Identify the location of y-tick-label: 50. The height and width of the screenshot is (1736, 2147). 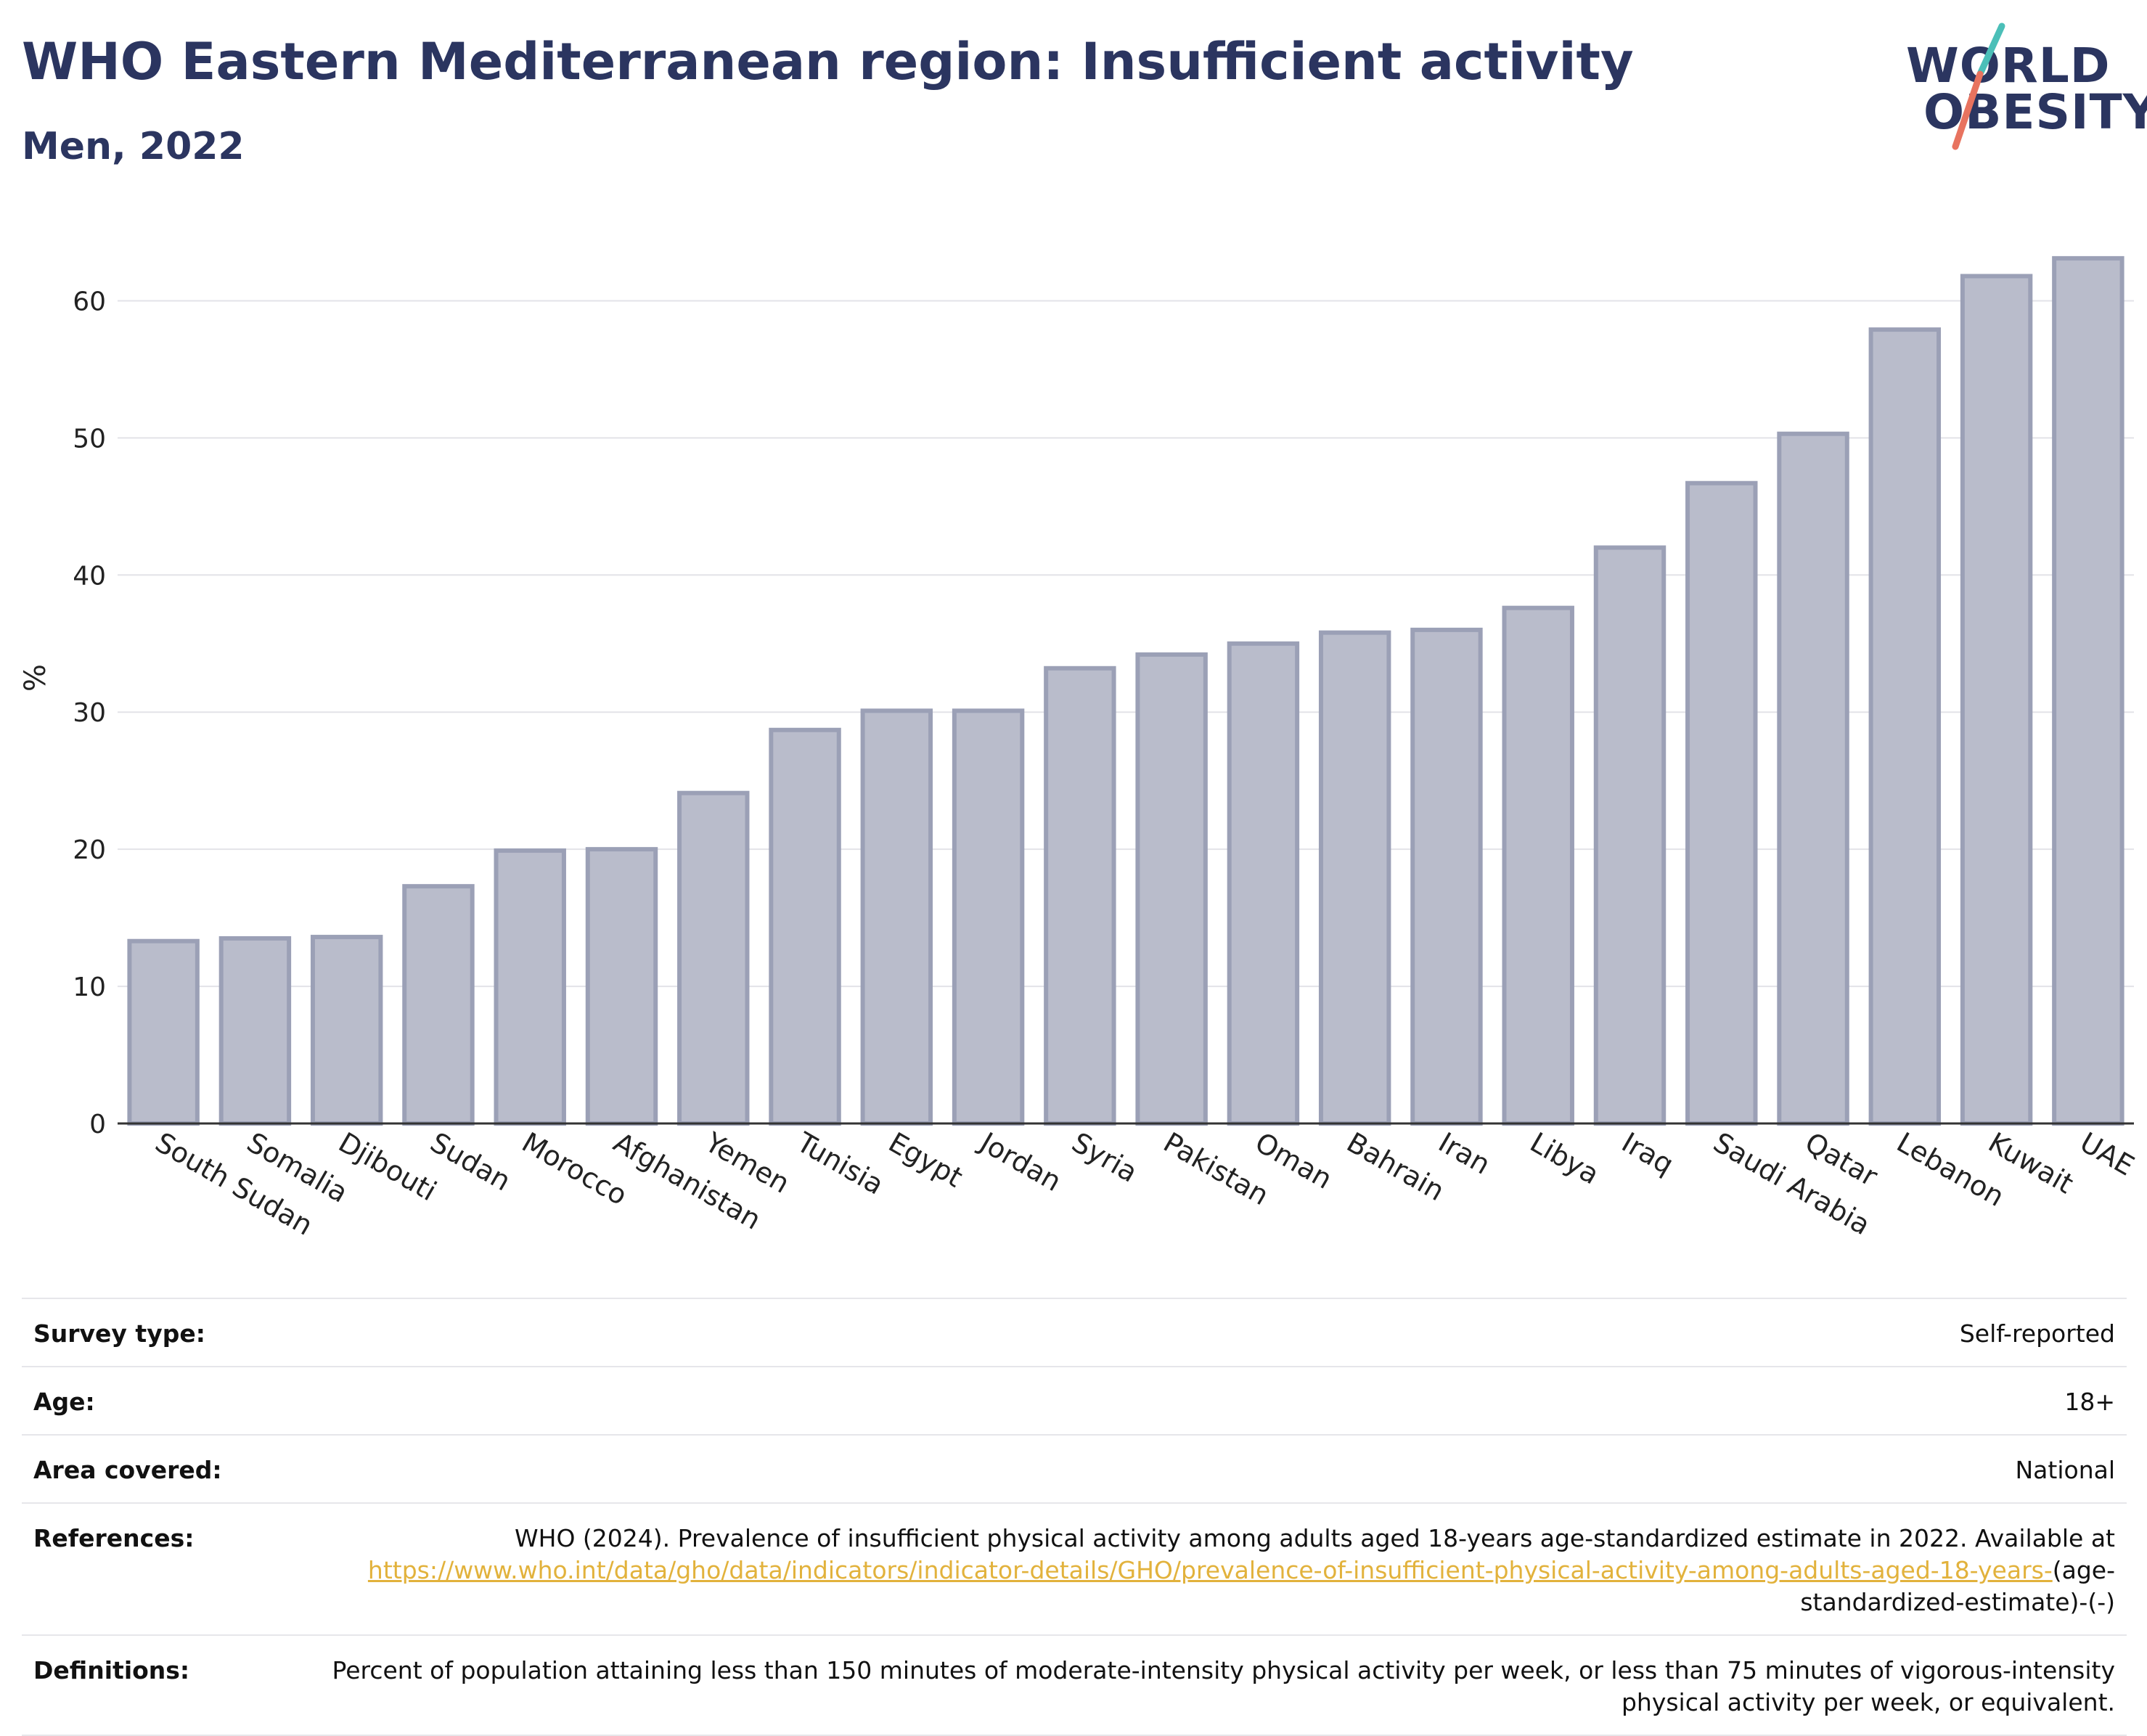
(89, 439).